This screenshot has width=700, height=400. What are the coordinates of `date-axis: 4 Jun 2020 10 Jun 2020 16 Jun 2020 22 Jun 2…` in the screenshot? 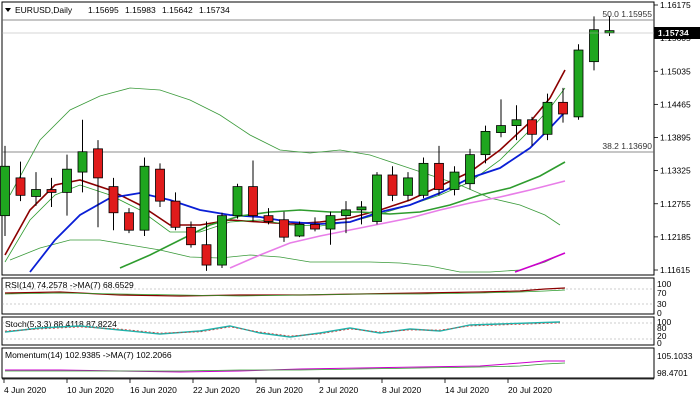 It's located at (328, 386).